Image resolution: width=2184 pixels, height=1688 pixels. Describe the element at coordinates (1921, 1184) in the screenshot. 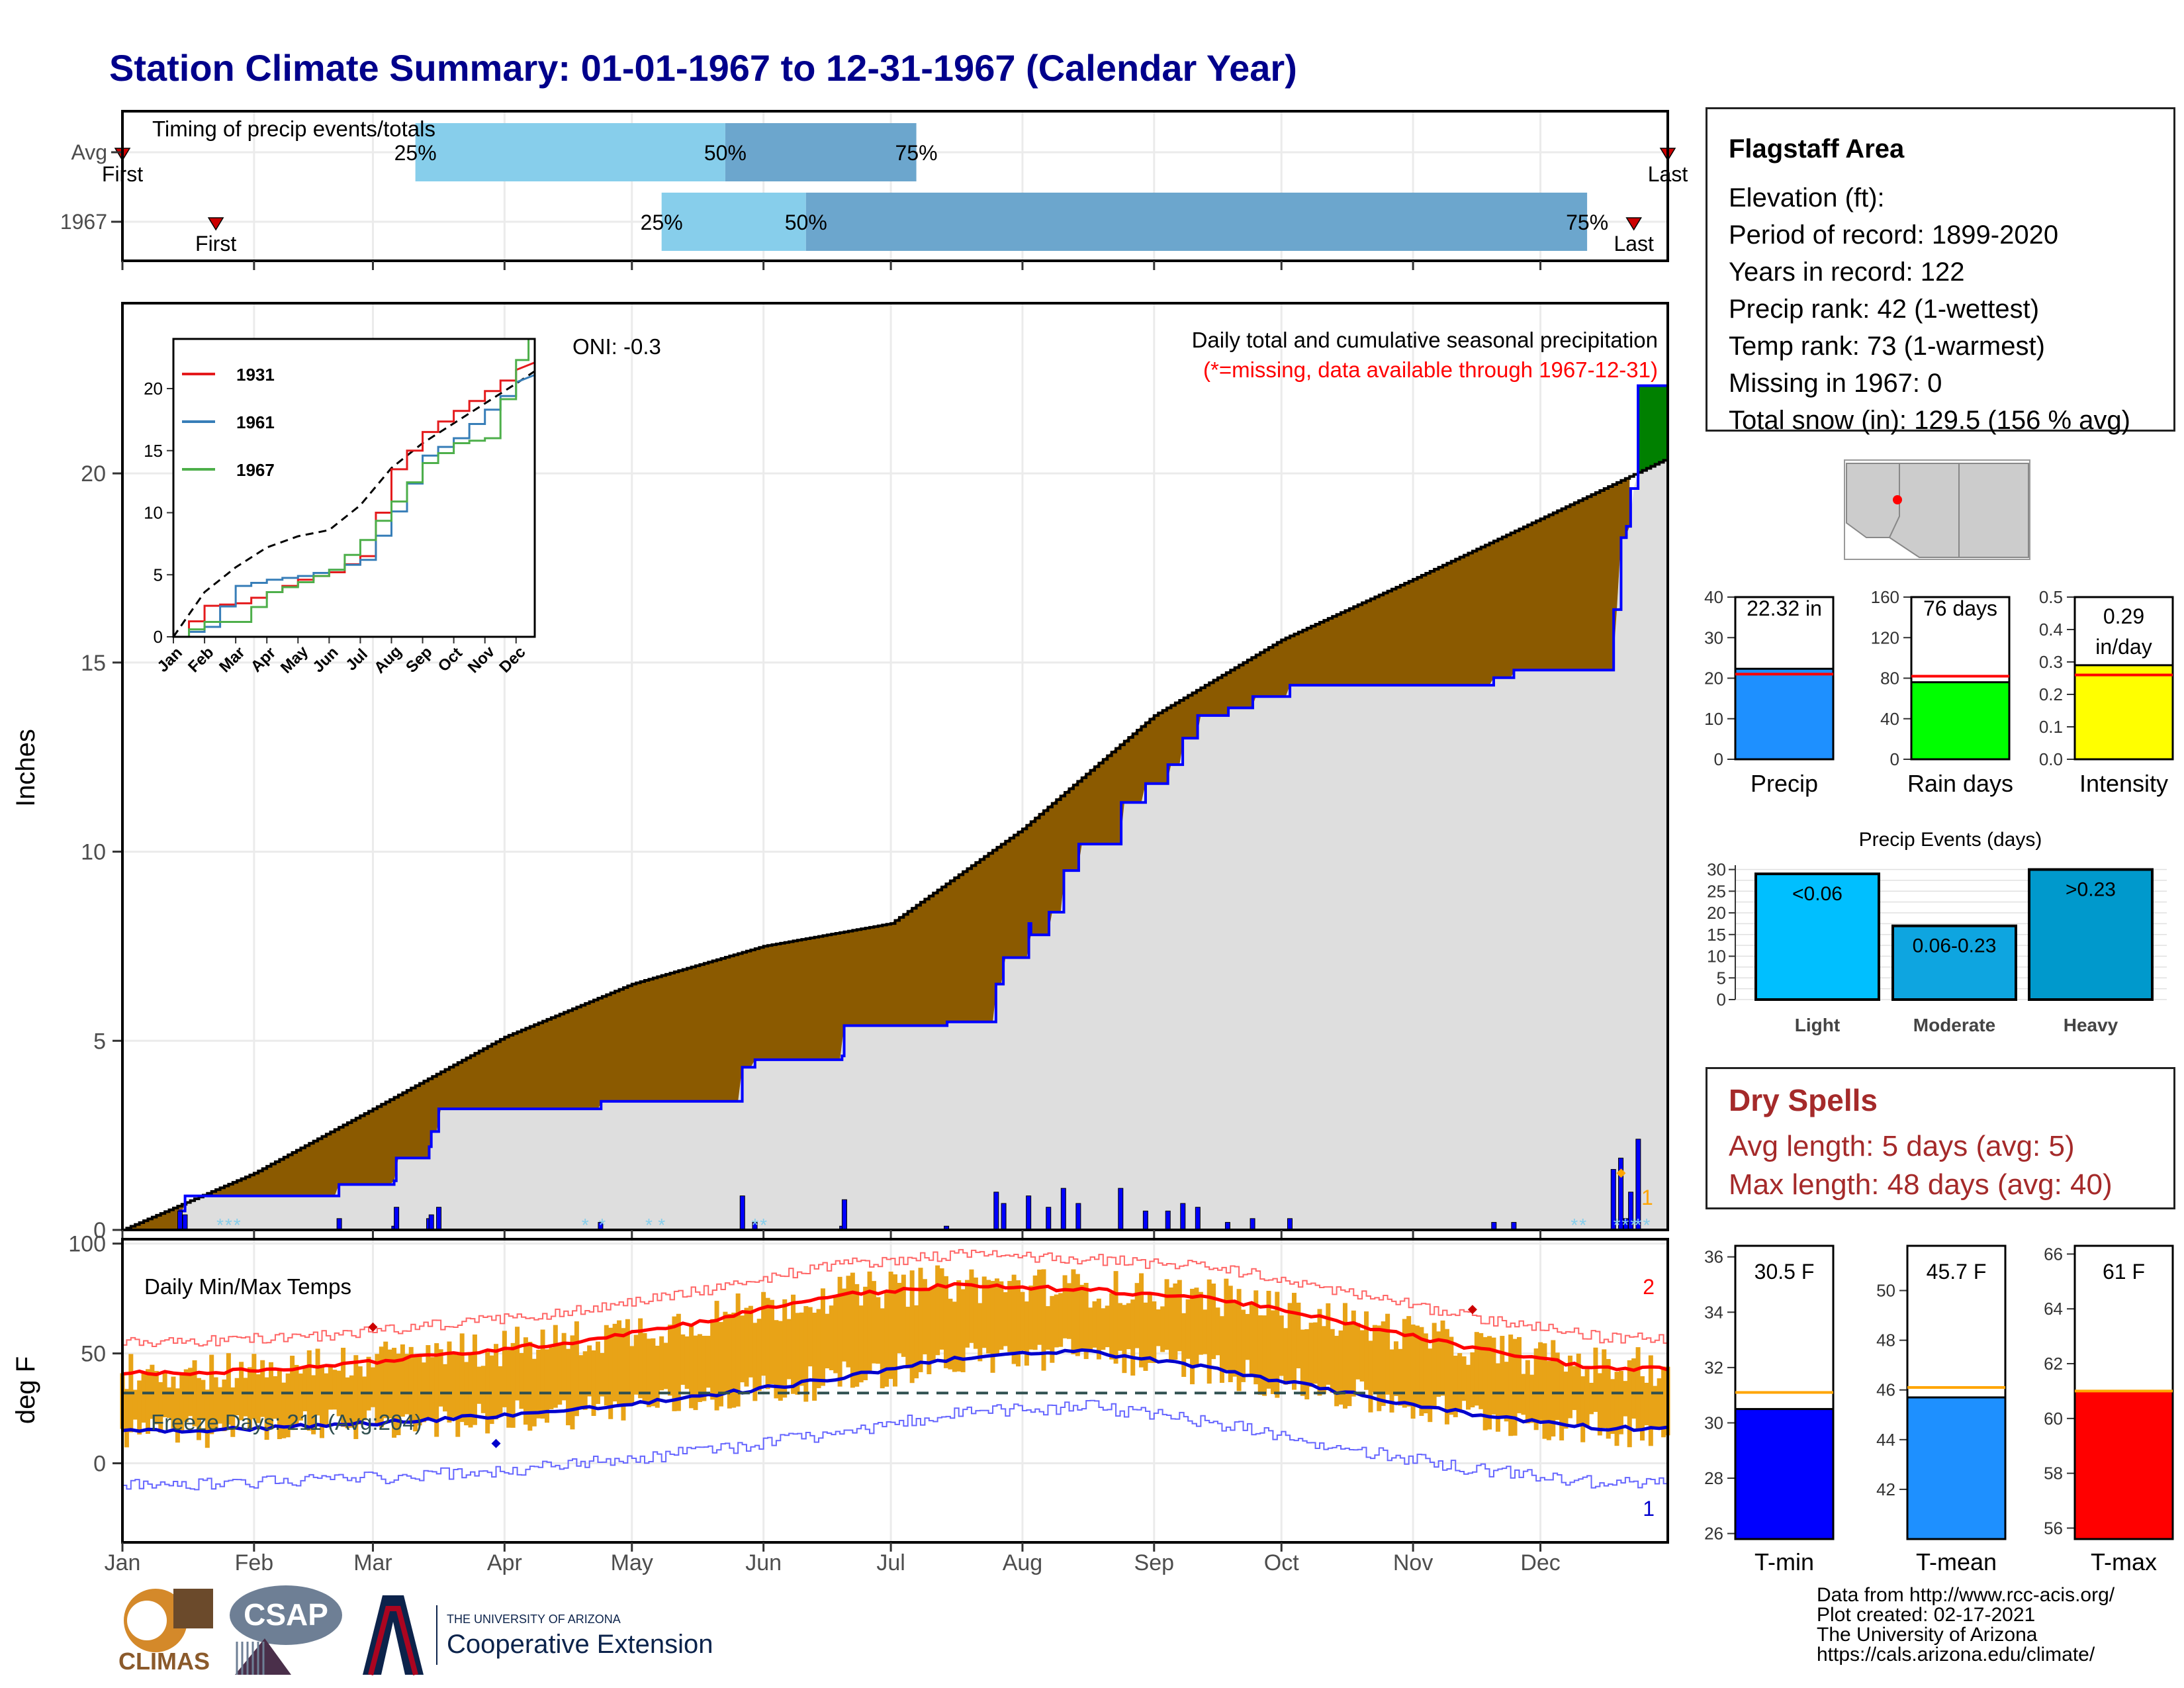

I see `dry-spells-max: Max length: 48 days (avg: 40)` at that location.